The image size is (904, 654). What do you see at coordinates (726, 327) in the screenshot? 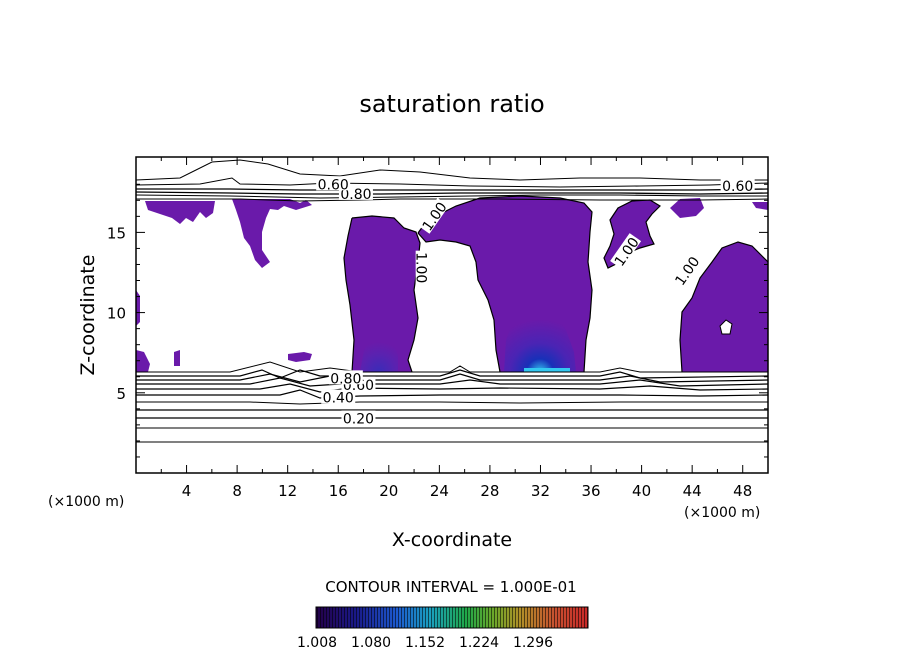
I see `fill-hole` at bounding box center [726, 327].